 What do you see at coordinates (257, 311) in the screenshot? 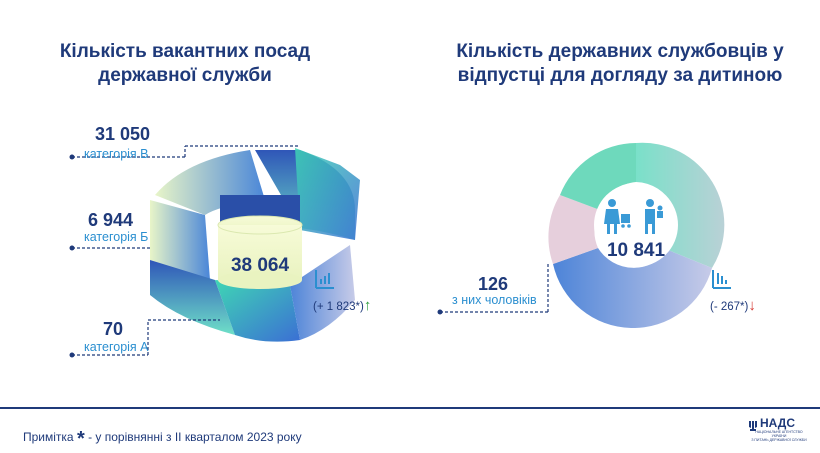
I see `segment-bottom-front` at bounding box center [257, 311].